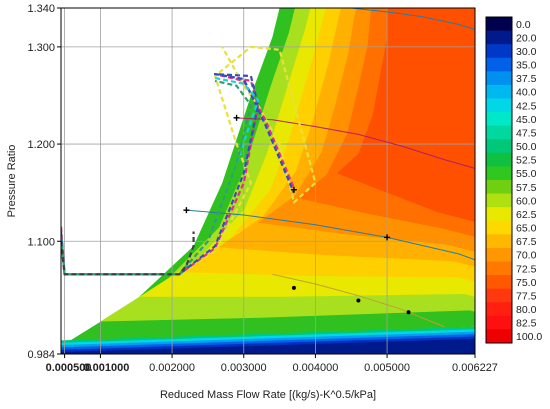  I want to click on y-tick-label: 1.340, so click(41, 9).